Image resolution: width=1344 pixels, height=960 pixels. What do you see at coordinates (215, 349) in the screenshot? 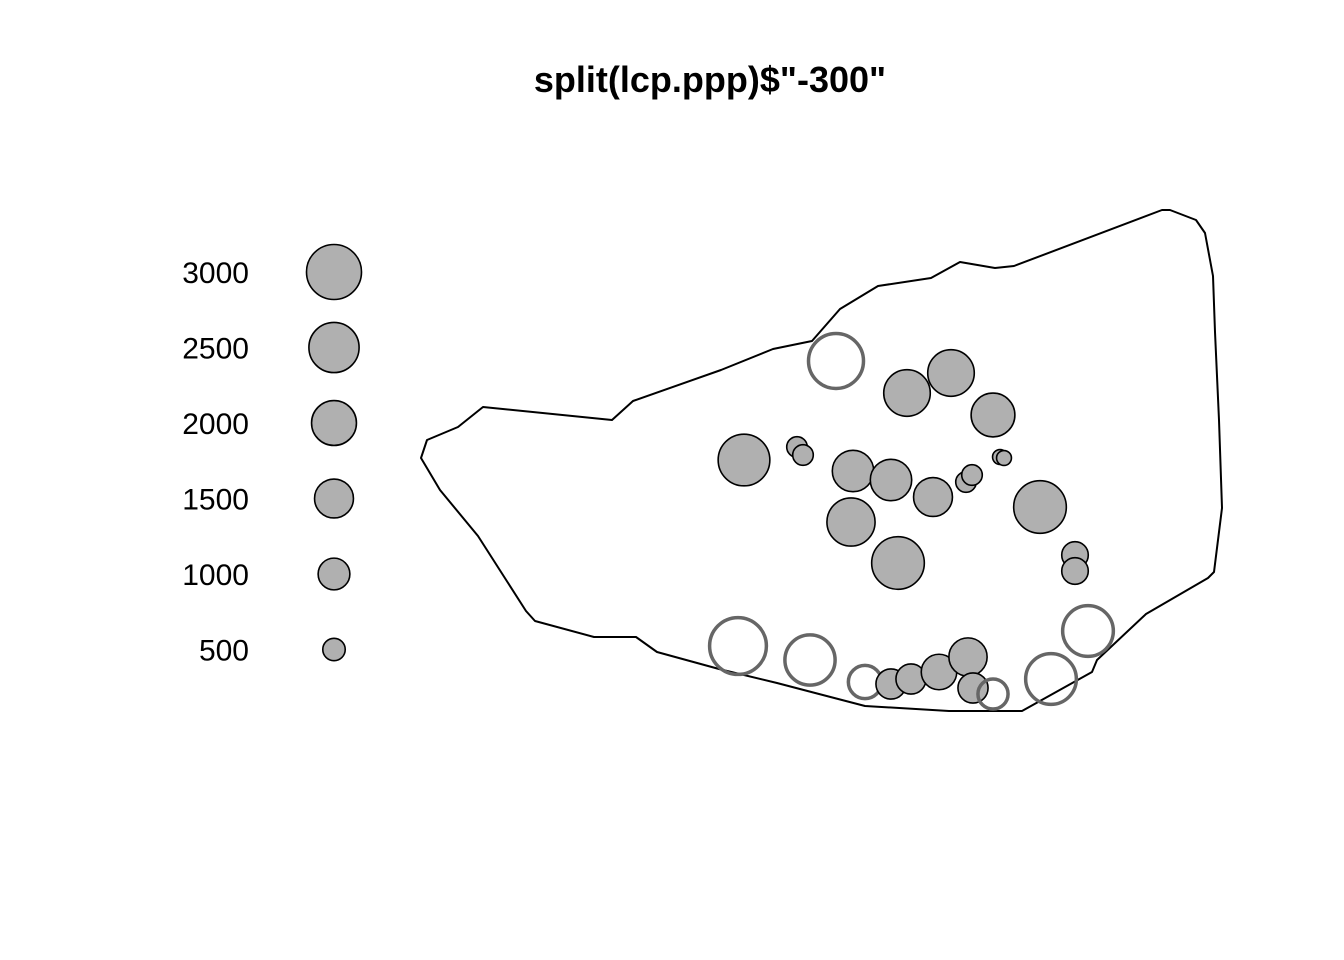
I see `legend-label: 2500` at bounding box center [215, 349].